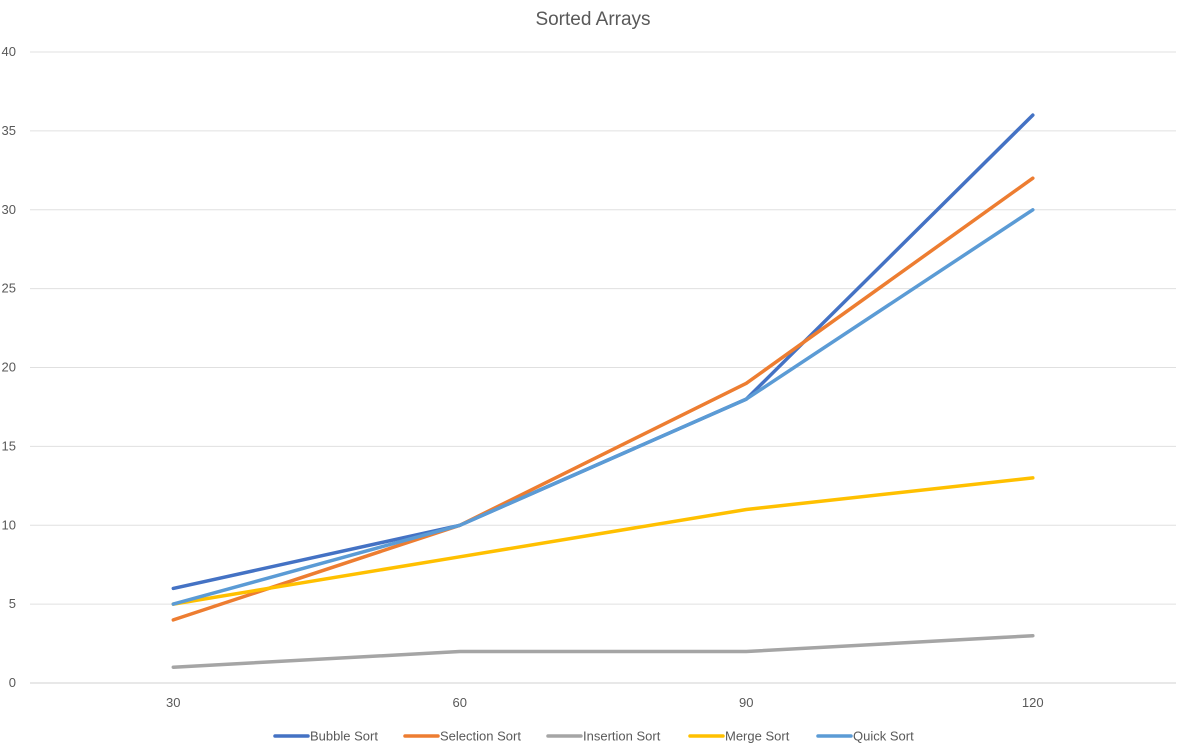  I want to click on y-tick-label: 0, so click(12, 682).